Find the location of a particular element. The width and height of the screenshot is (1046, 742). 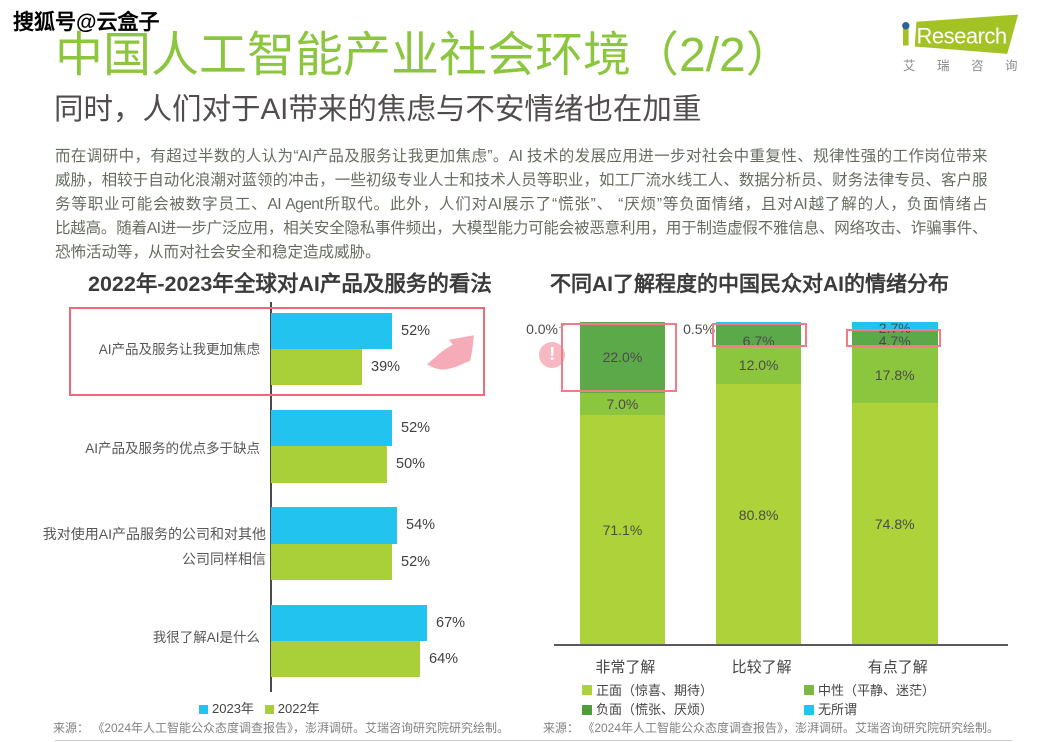

svg-text: Research is located at coordinates (962, 35).